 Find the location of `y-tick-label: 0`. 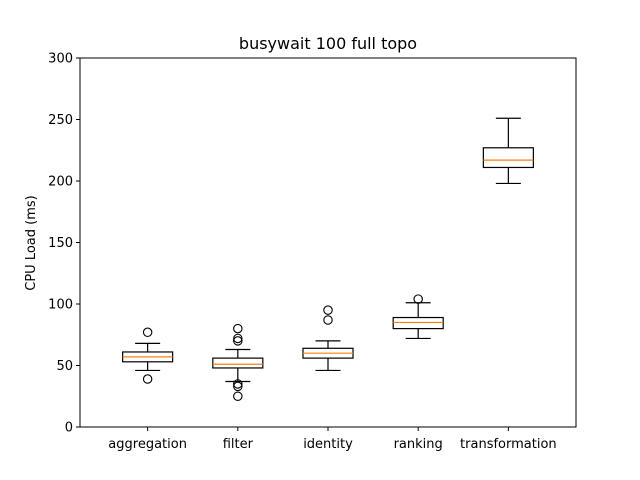

y-tick-label: 0 is located at coordinates (69, 428).